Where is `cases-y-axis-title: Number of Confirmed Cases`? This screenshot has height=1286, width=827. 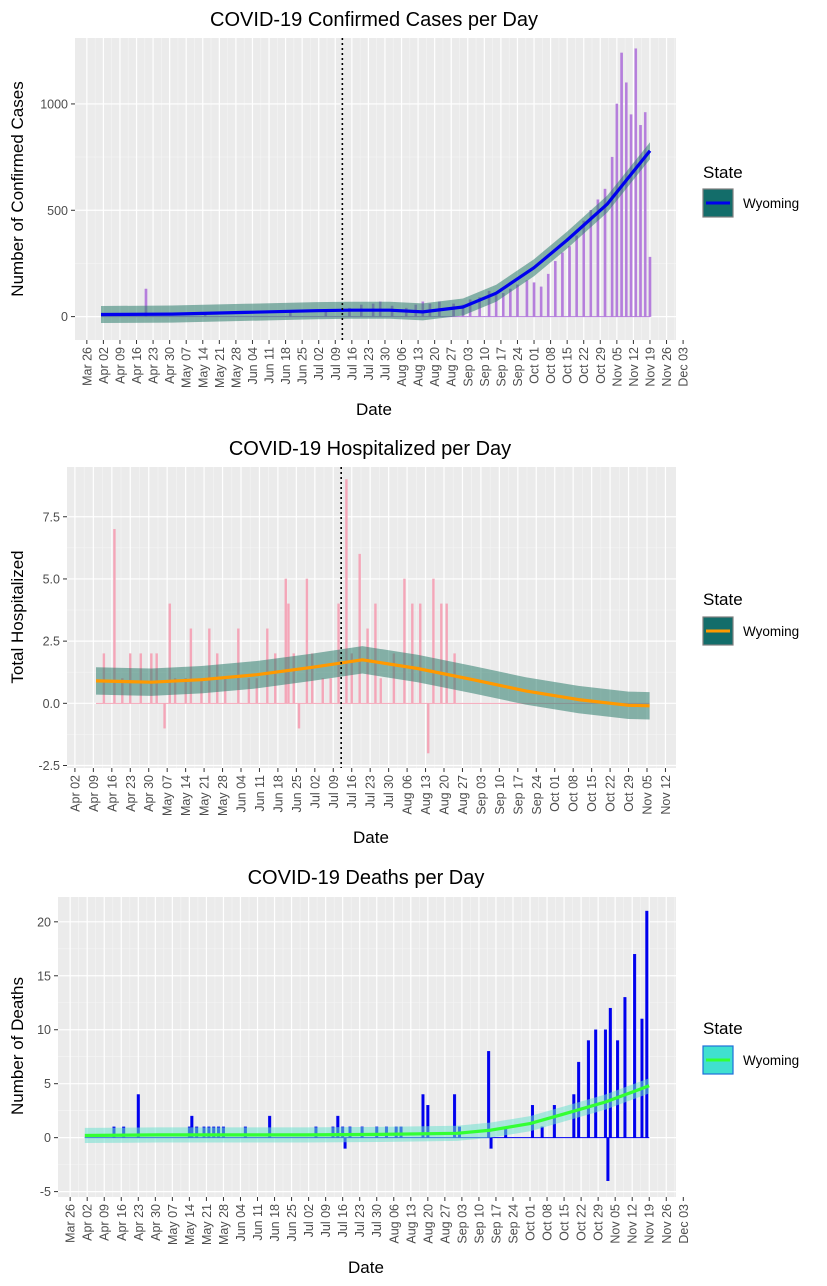 cases-y-axis-title: Number of Confirmed Cases is located at coordinates (17, 188).